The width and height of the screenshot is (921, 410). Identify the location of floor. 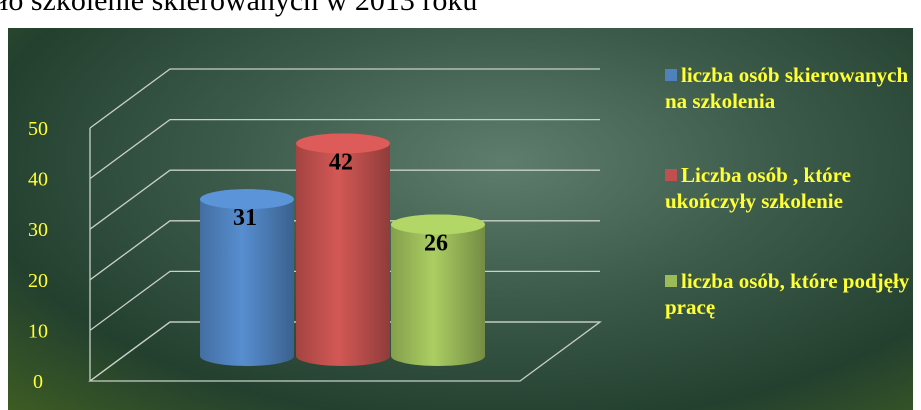
(345, 351).